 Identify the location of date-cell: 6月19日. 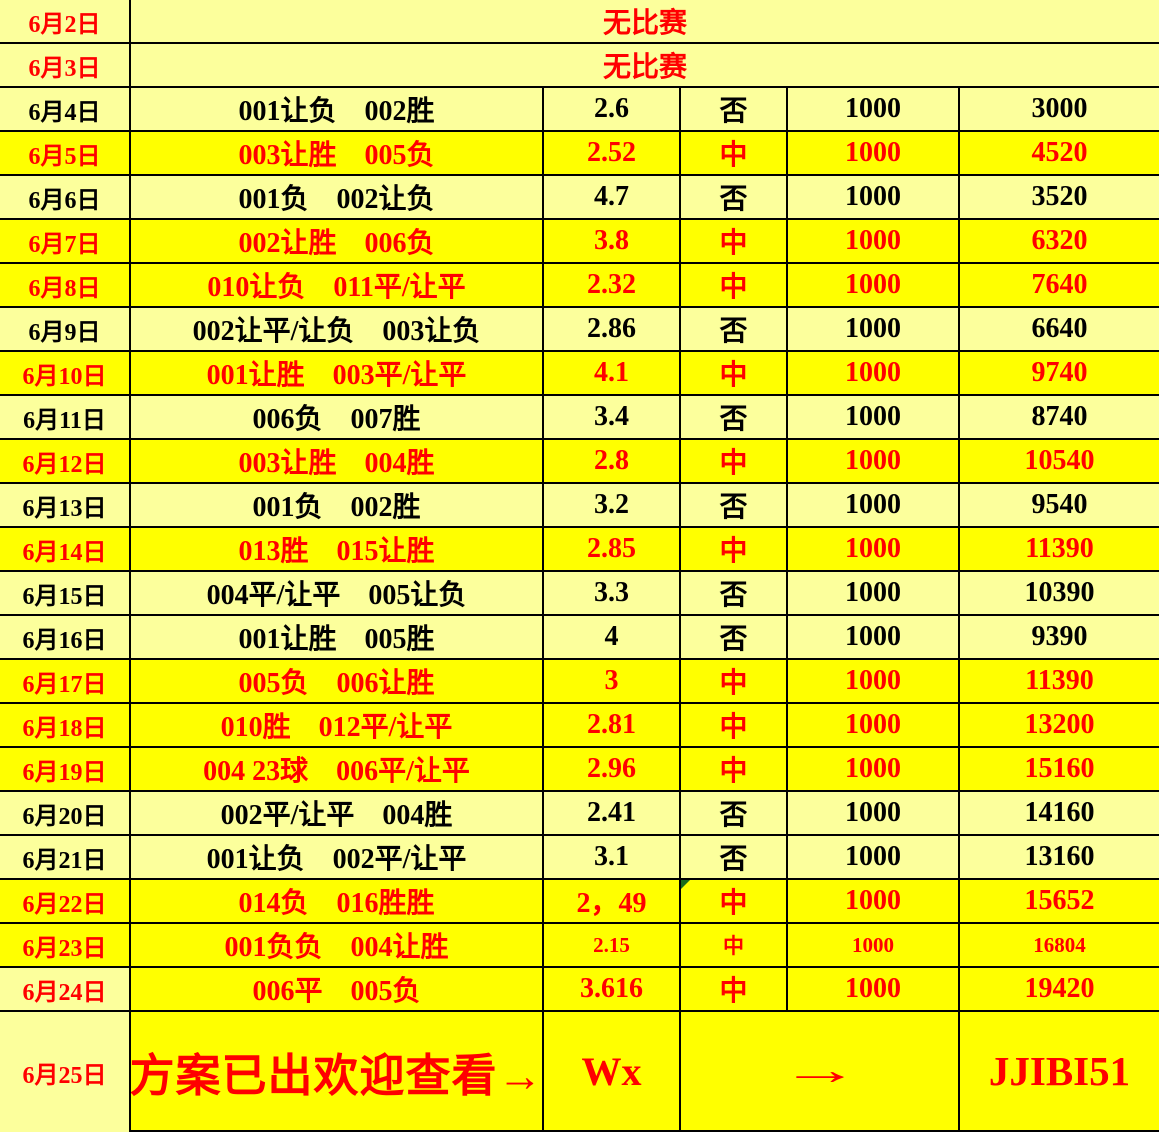
(65, 770).